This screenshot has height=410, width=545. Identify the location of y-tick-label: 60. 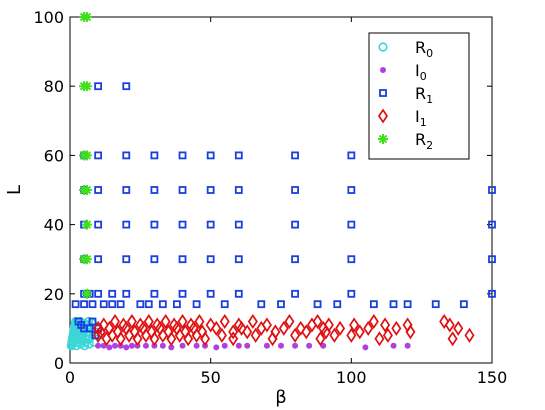
(54, 155).